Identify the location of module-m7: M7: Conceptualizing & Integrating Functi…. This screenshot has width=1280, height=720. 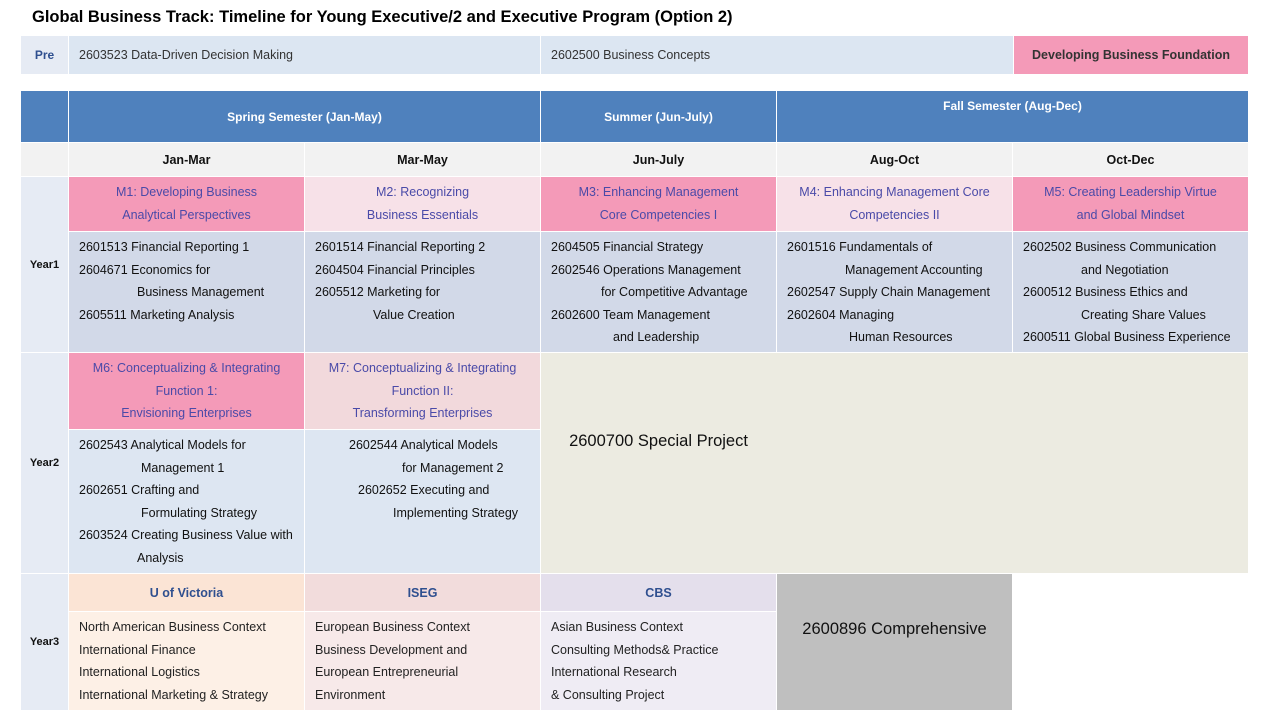
(422, 391).